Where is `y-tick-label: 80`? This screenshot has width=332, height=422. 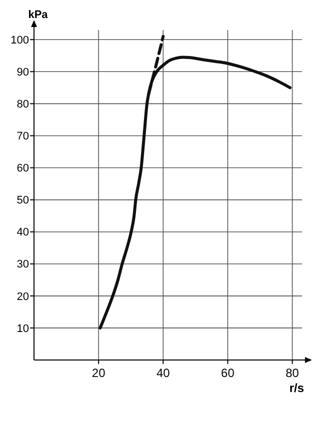 y-tick-label: 80 is located at coordinates (22, 104).